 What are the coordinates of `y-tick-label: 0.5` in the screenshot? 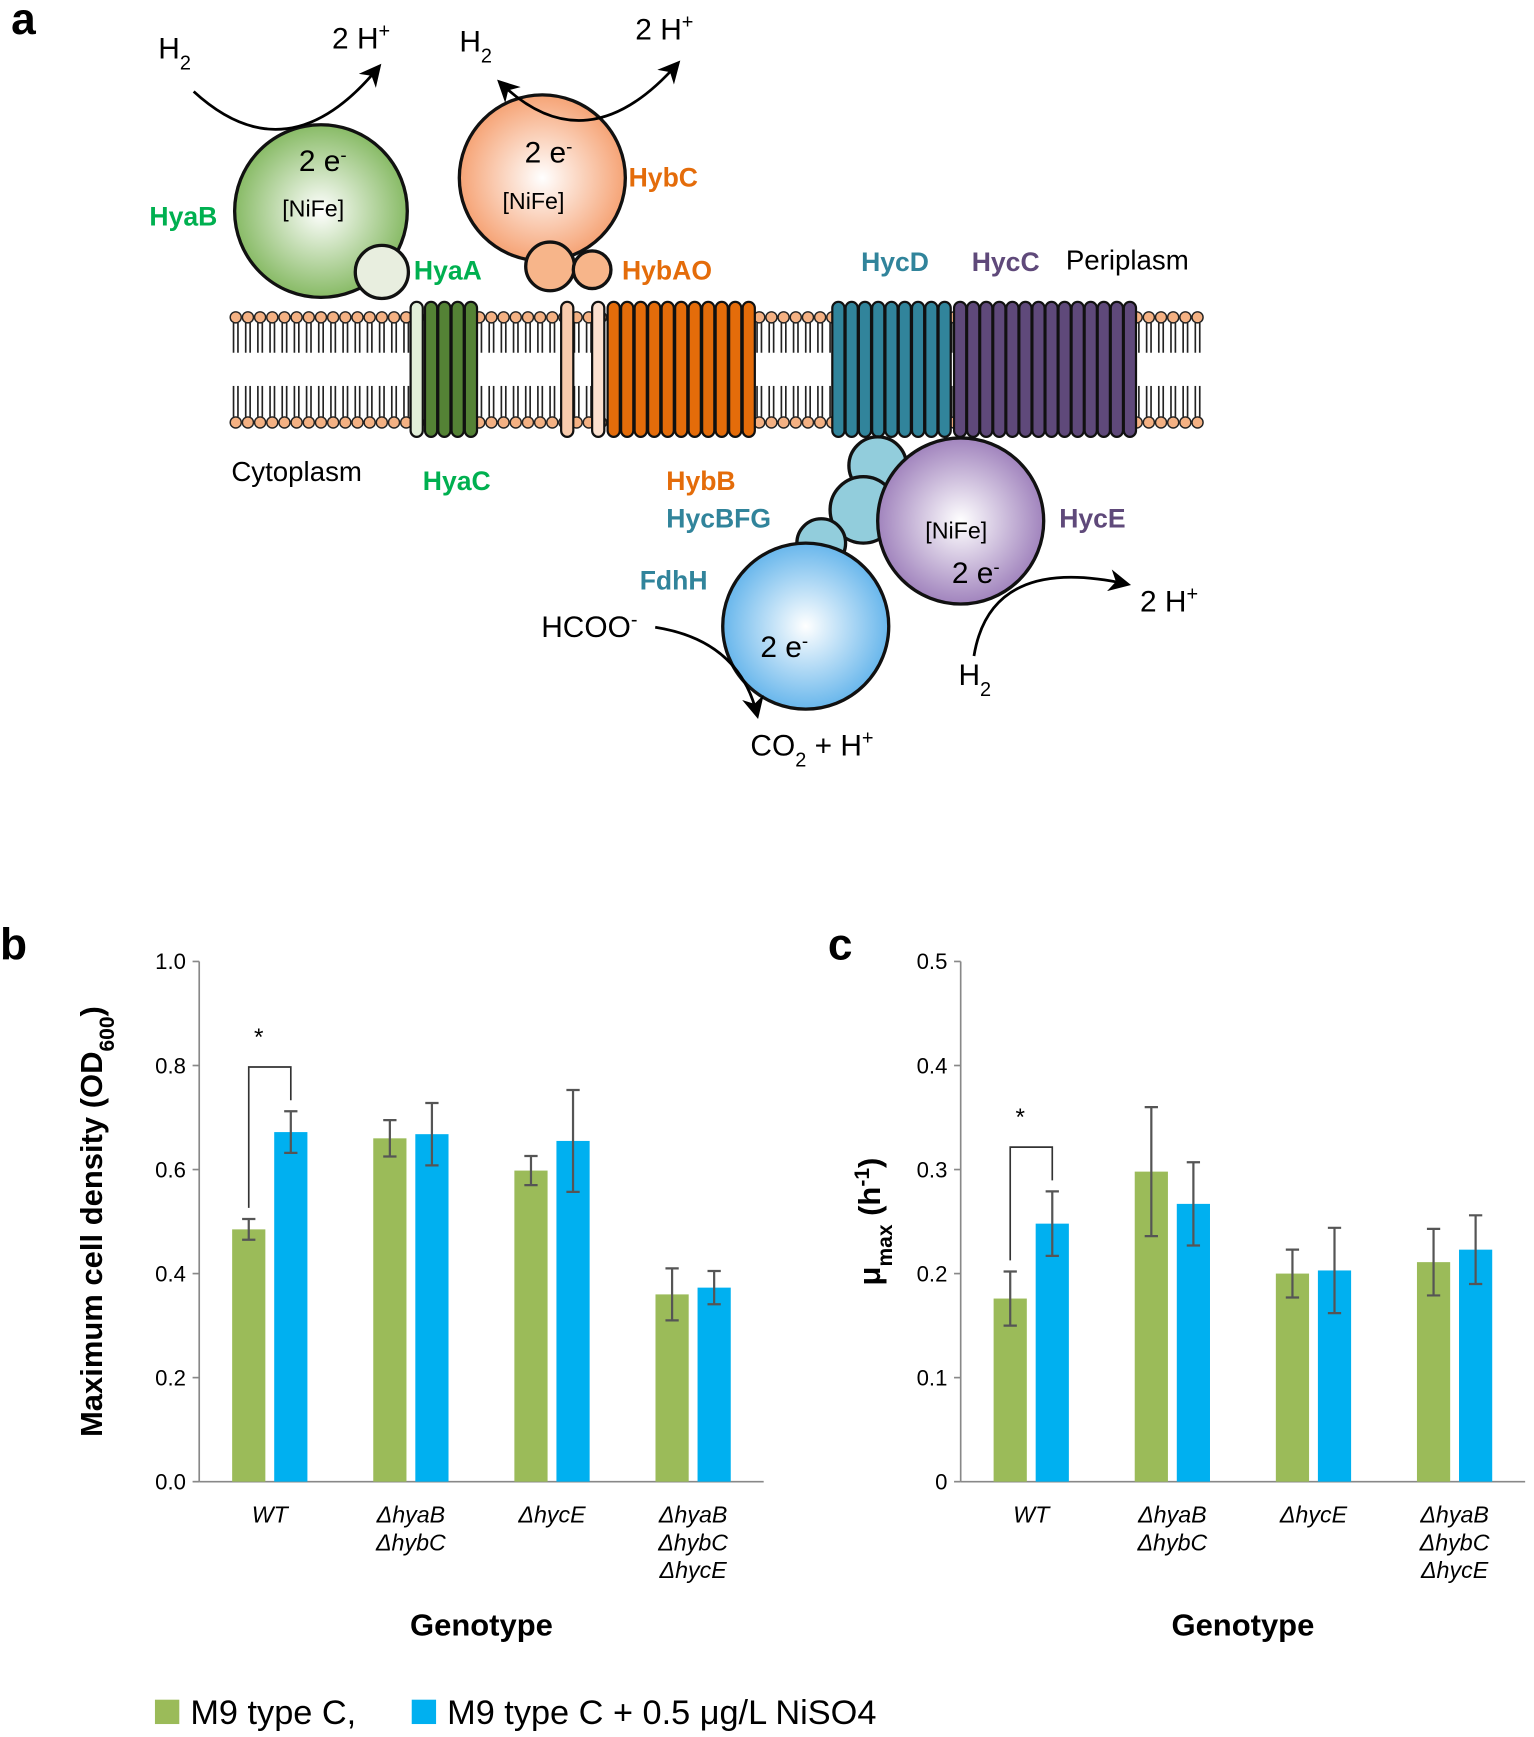 It's located at (932, 961).